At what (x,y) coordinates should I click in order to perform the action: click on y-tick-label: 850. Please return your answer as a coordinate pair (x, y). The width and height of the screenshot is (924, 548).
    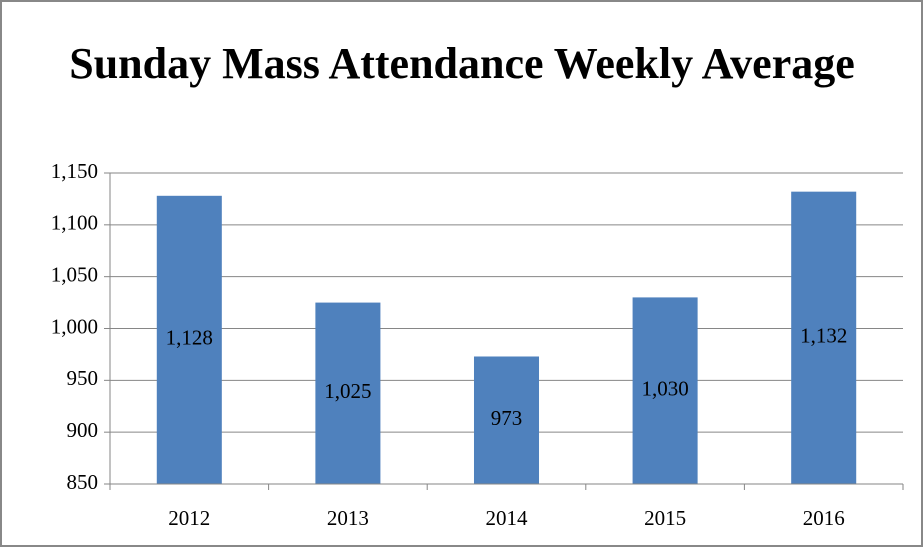
    Looking at the image, I should click on (83, 482).